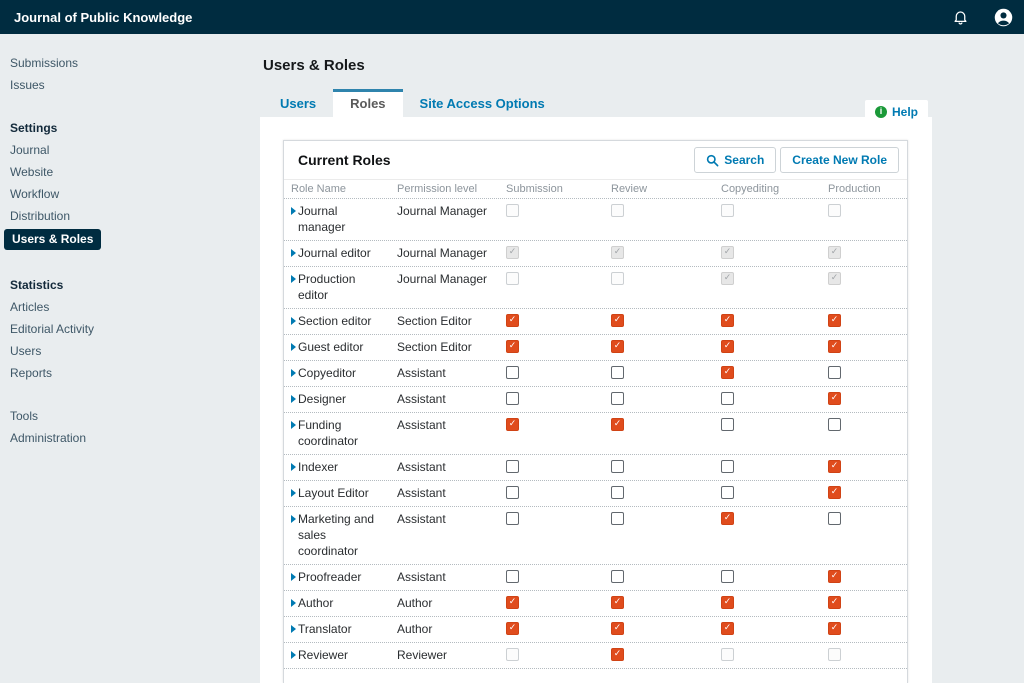  Describe the element at coordinates (27, 85) in the screenshot. I see `sidebar-item-issues: Issues` at that location.